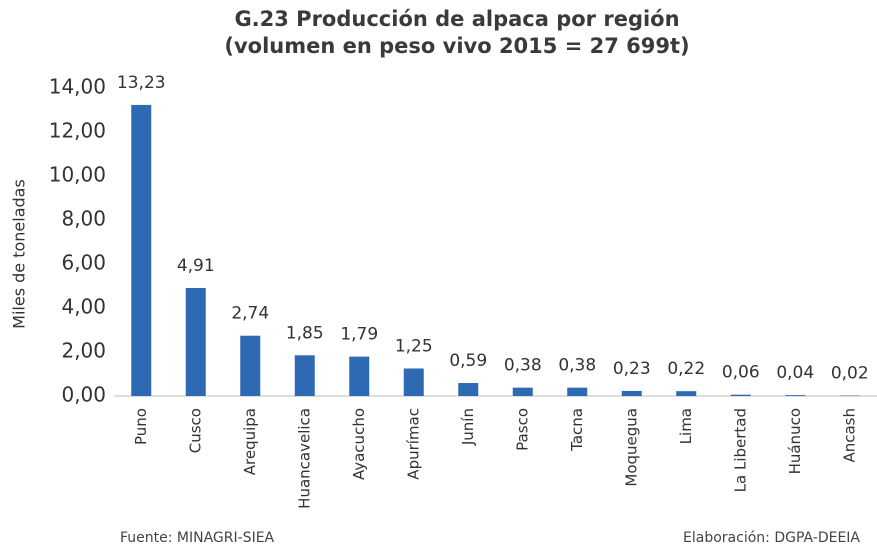 This screenshot has width=877, height=549. Describe the element at coordinates (304, 458) in the screenshot. I see `x-tick-label: Huancavelica` at that location.